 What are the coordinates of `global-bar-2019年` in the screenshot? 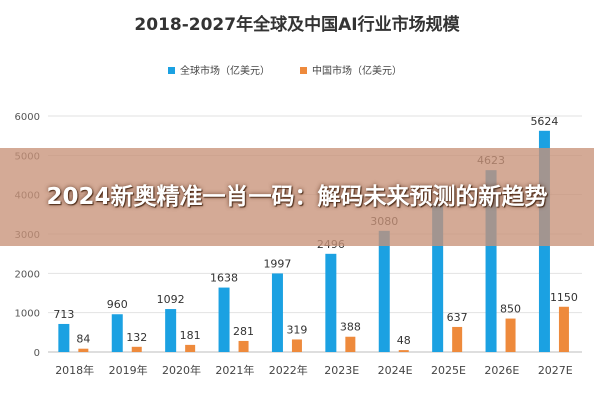 It's located at (117, 333).